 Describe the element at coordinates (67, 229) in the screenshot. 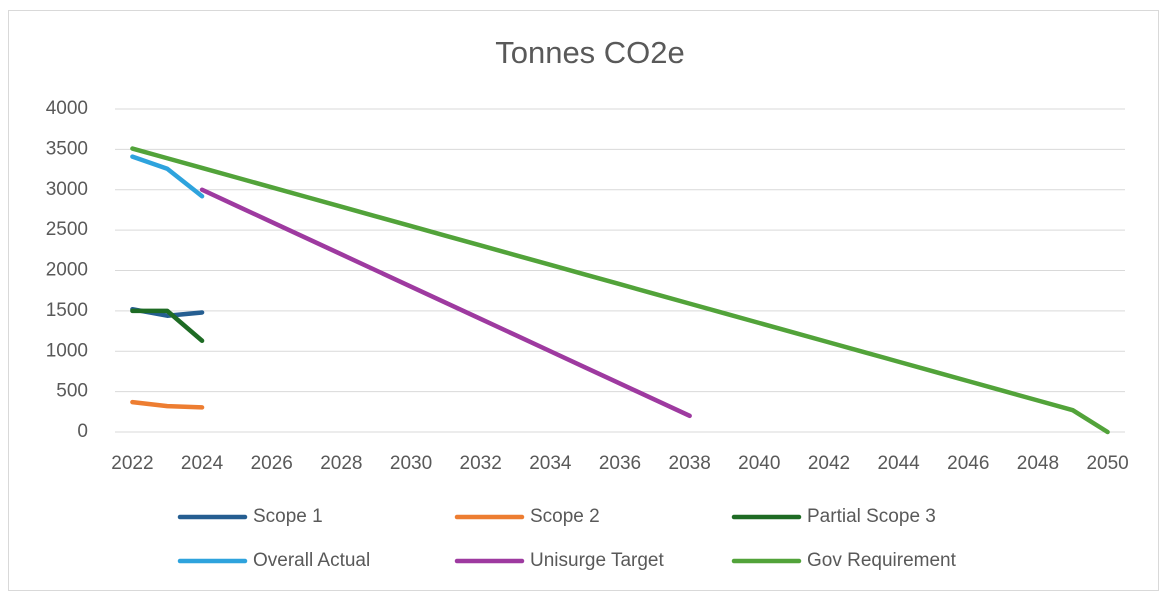

I see `y-tick-label: 2500` at that location.